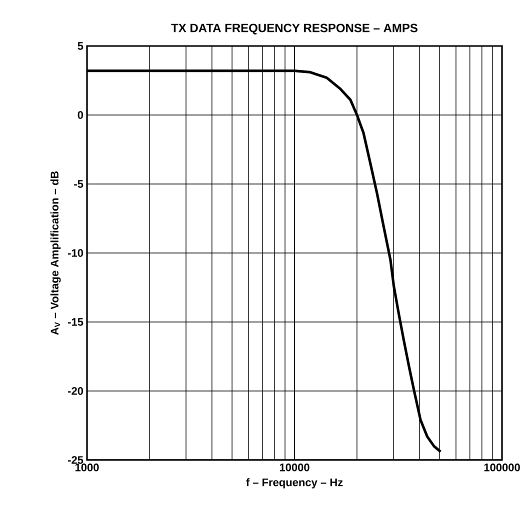 This screenshot has width=531, height=513. Describe the element at coordinates (294, 483) in the screenshot. I see `x-axis-title: f – Frequency – Hz` at that location.